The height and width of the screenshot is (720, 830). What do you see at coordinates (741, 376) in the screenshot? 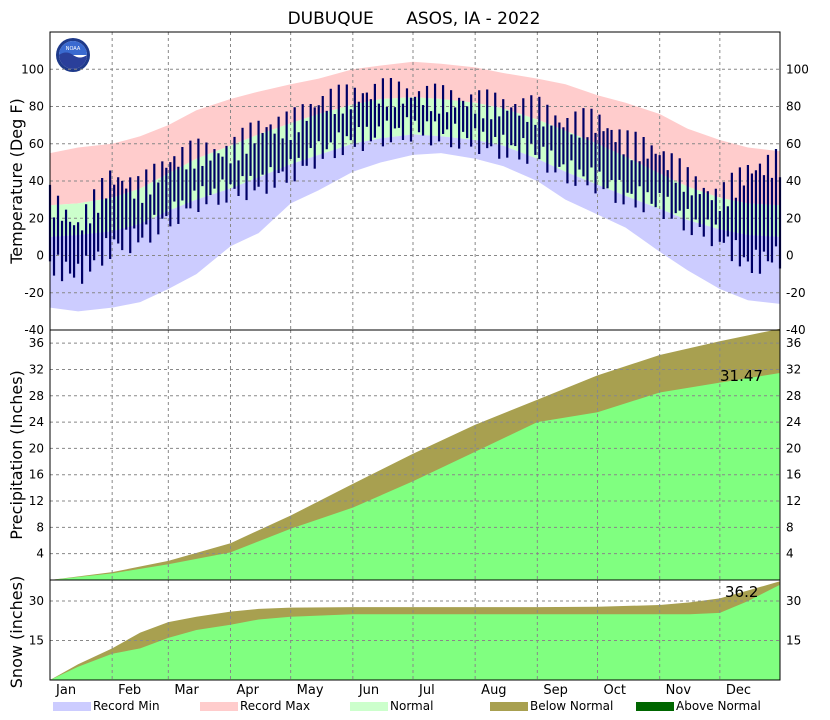
I see `precipitation-total-label: 31.47` at bounding box center [741, 376].